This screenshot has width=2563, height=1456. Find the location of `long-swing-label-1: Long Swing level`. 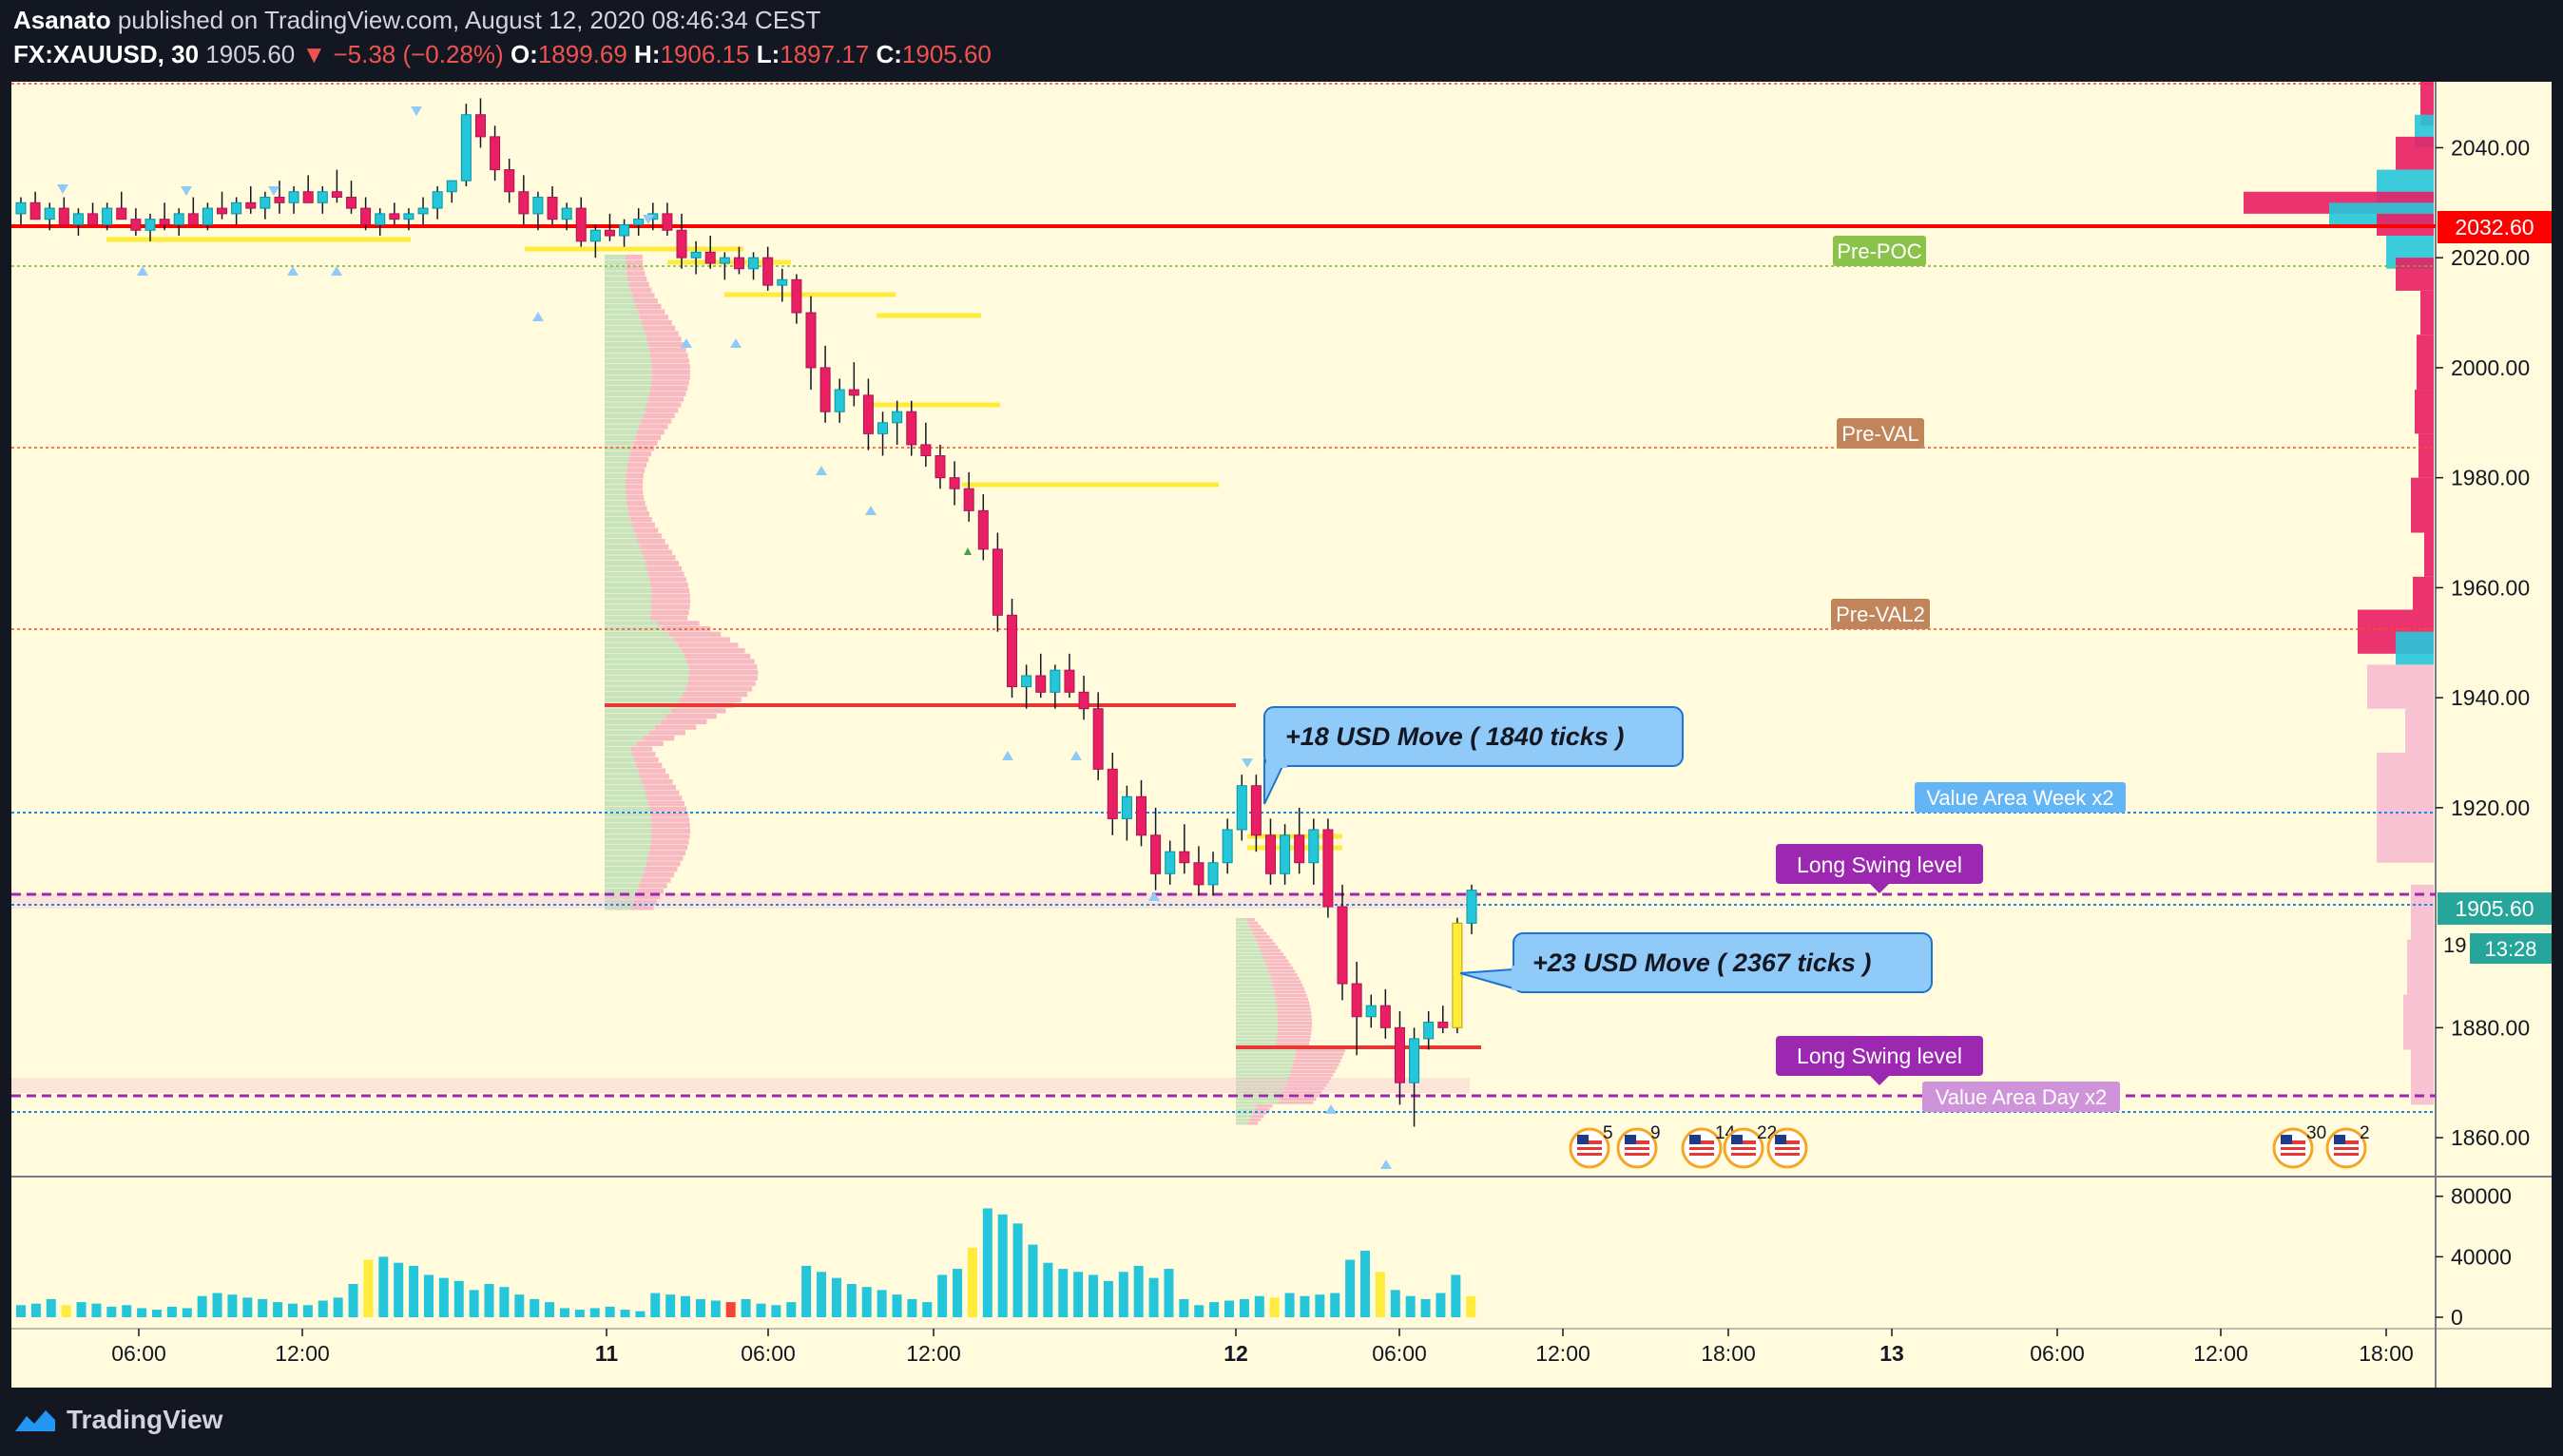

long-swing-label-1: Long Swing level is located at coordinates (1879, 868).